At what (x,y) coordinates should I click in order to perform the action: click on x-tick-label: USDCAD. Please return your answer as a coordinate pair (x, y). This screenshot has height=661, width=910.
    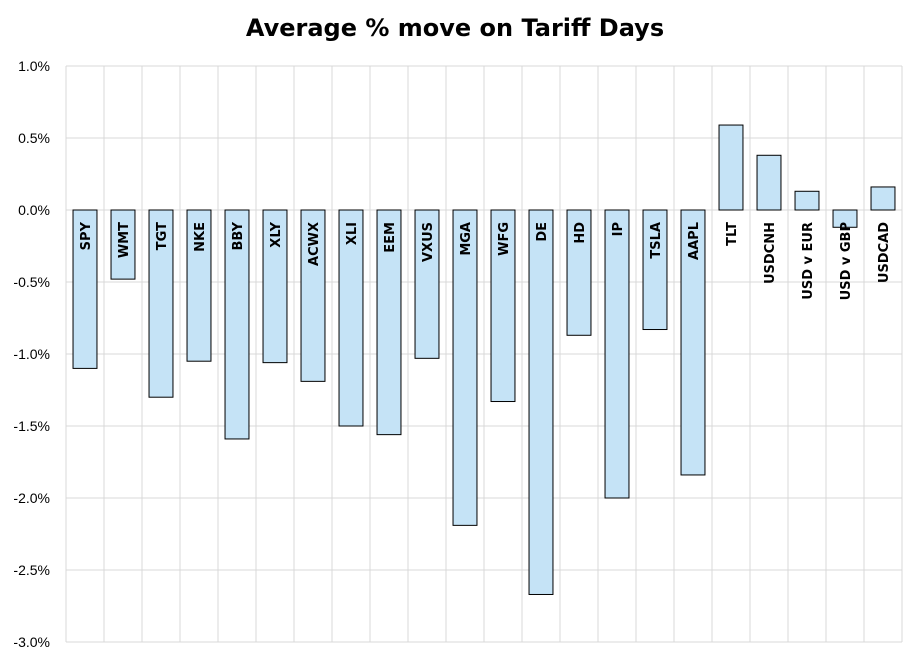
    Looking at the image, I should click on (884, 252).